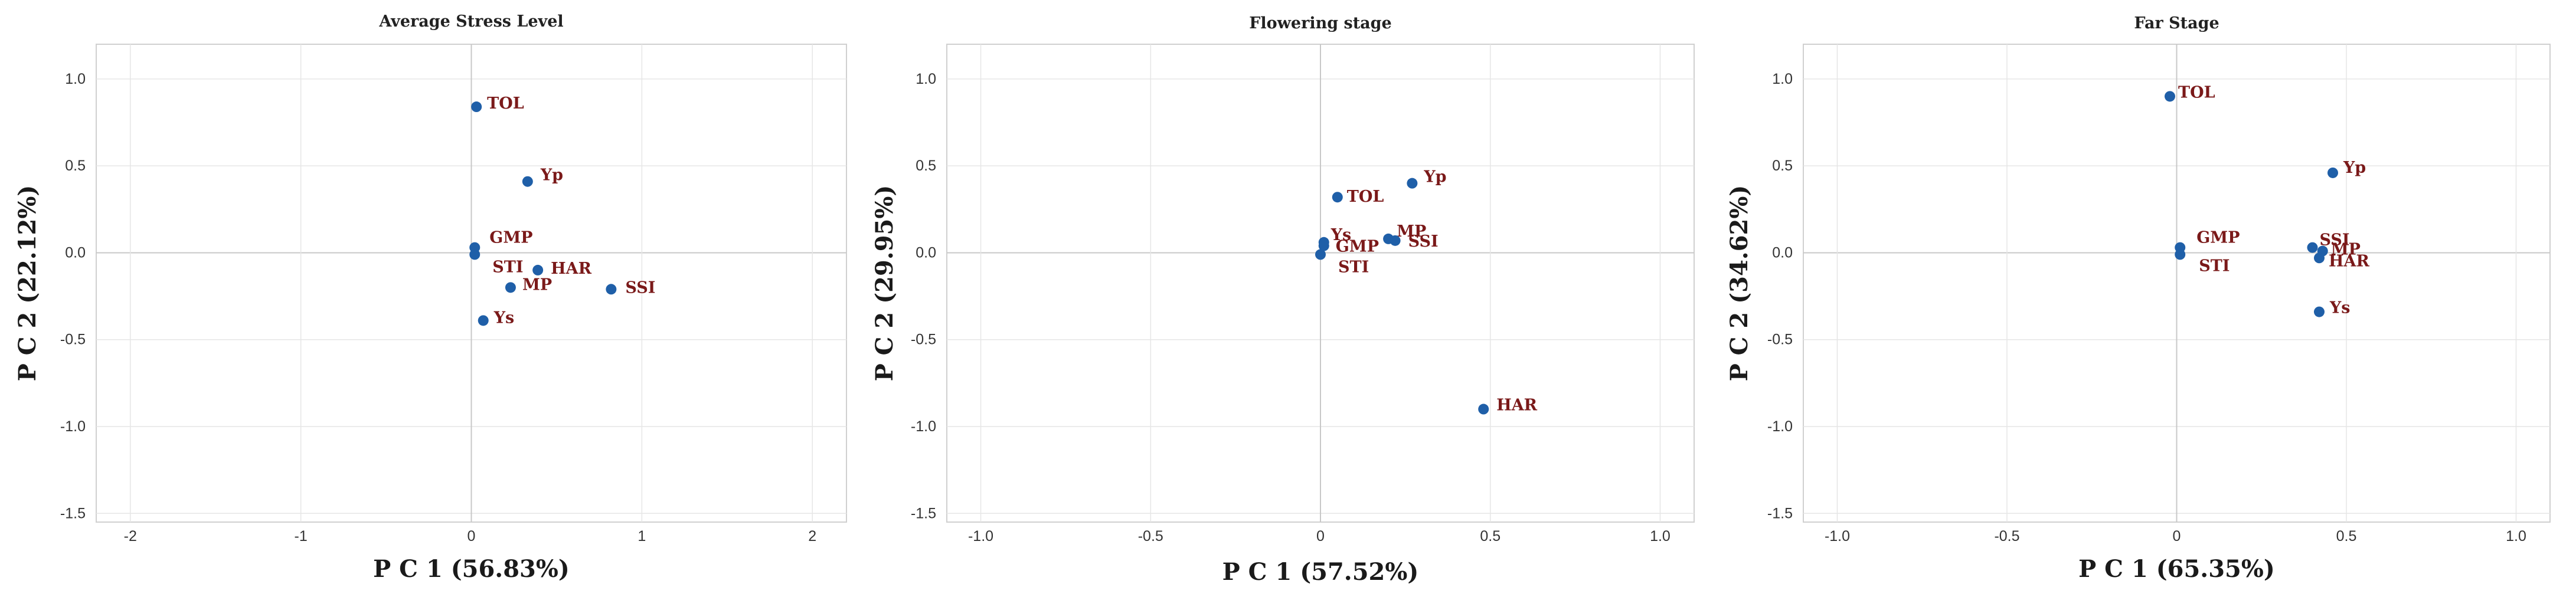 The height and width of the screenshot is (597, 2576). Describe the element at coordinates (2176, 569) in the screenshot. I see `x-axis-label: P C 1 (65.35%)` at that location.